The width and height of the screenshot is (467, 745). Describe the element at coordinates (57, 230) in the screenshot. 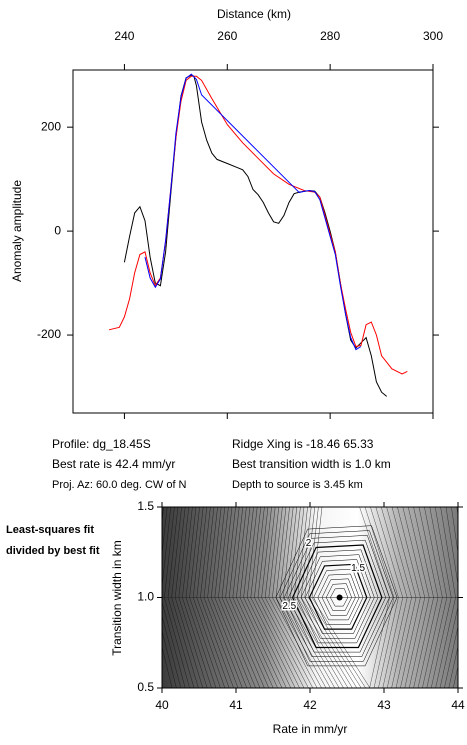

I see `y-tick-label: 0` at that location.